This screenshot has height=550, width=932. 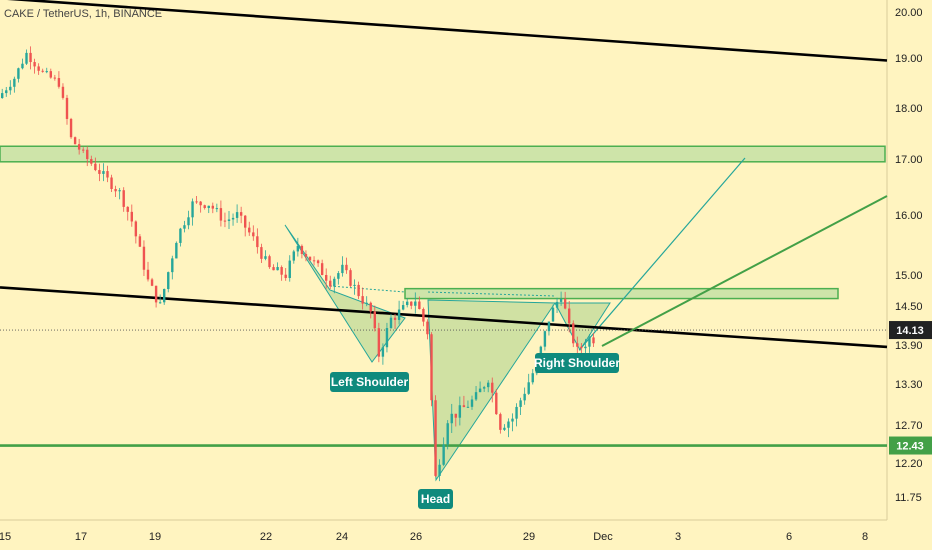 What do you see at coordinates (909, 346) in the screenshot?
I see `y-tick-label: 13.90` at bounding box center [909, 346].